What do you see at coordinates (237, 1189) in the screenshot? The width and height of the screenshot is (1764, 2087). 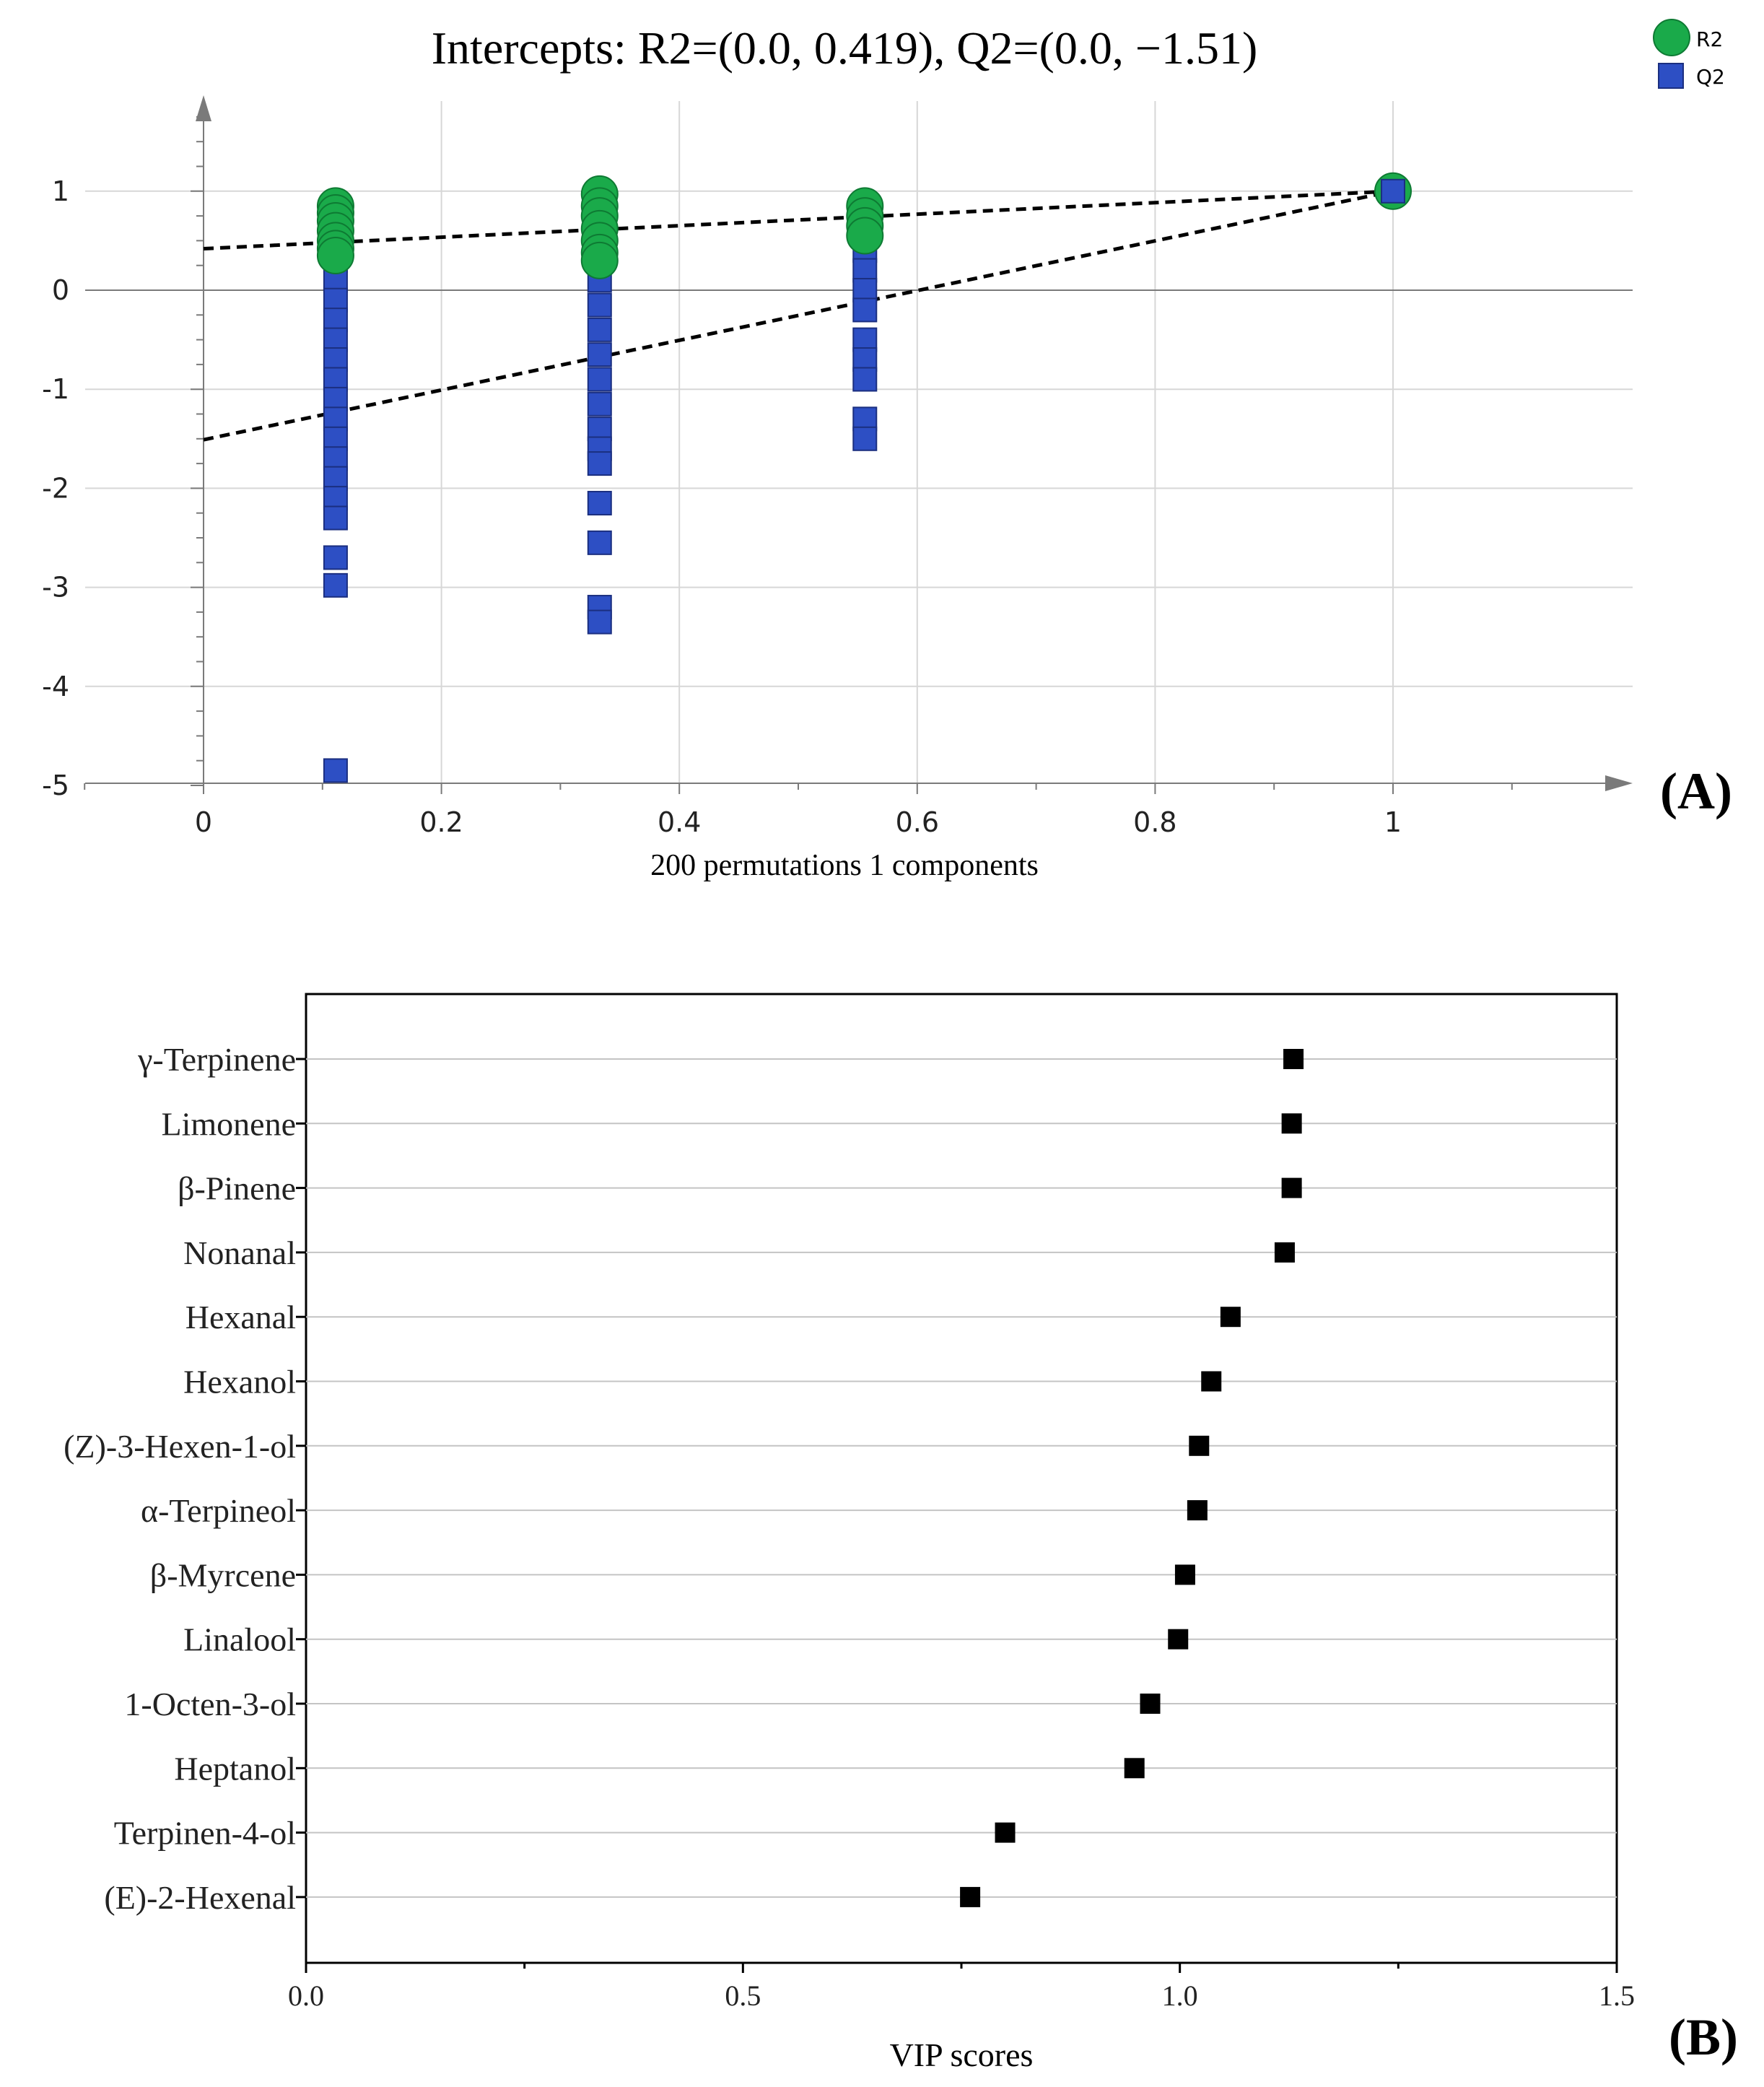 I see `category-label: β-Pinene` at bounding box center [237, 1189].